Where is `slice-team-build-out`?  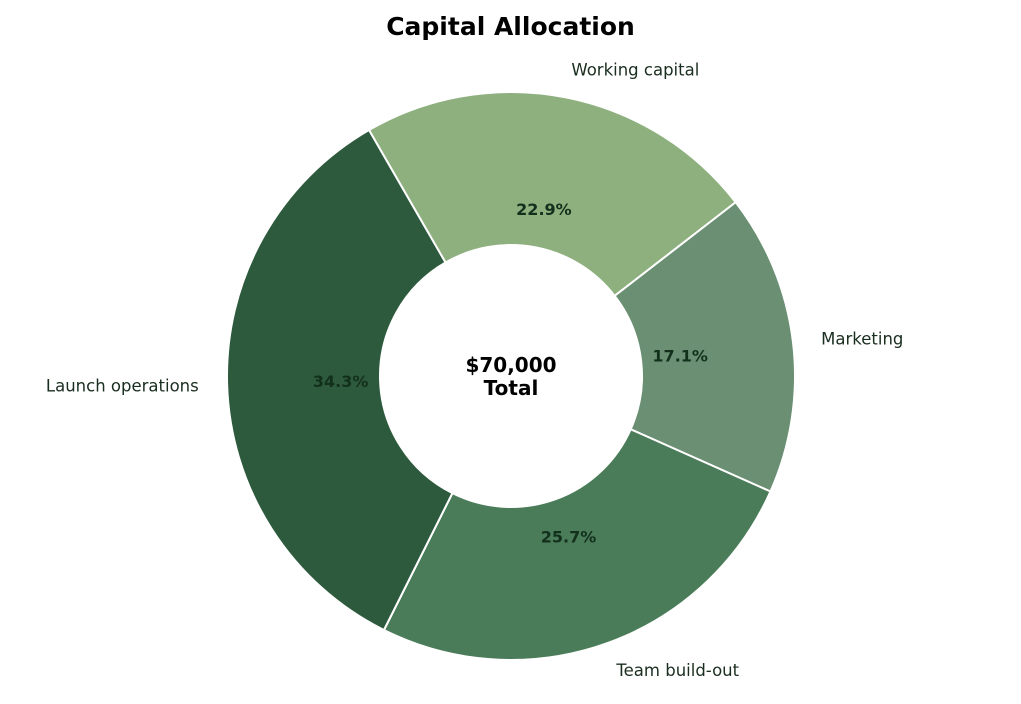 slice-team-build-out is located at coordinates (577, 544).